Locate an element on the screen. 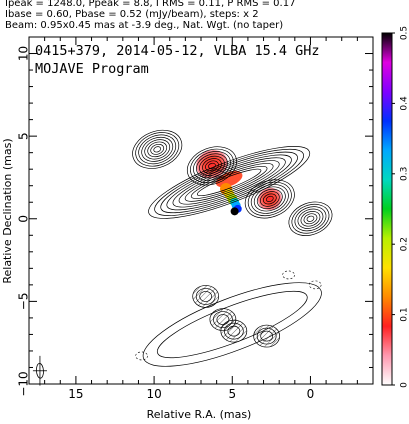 This screenshot has width=409, height=424. polarization-contours is located at coordinates (228, 318).